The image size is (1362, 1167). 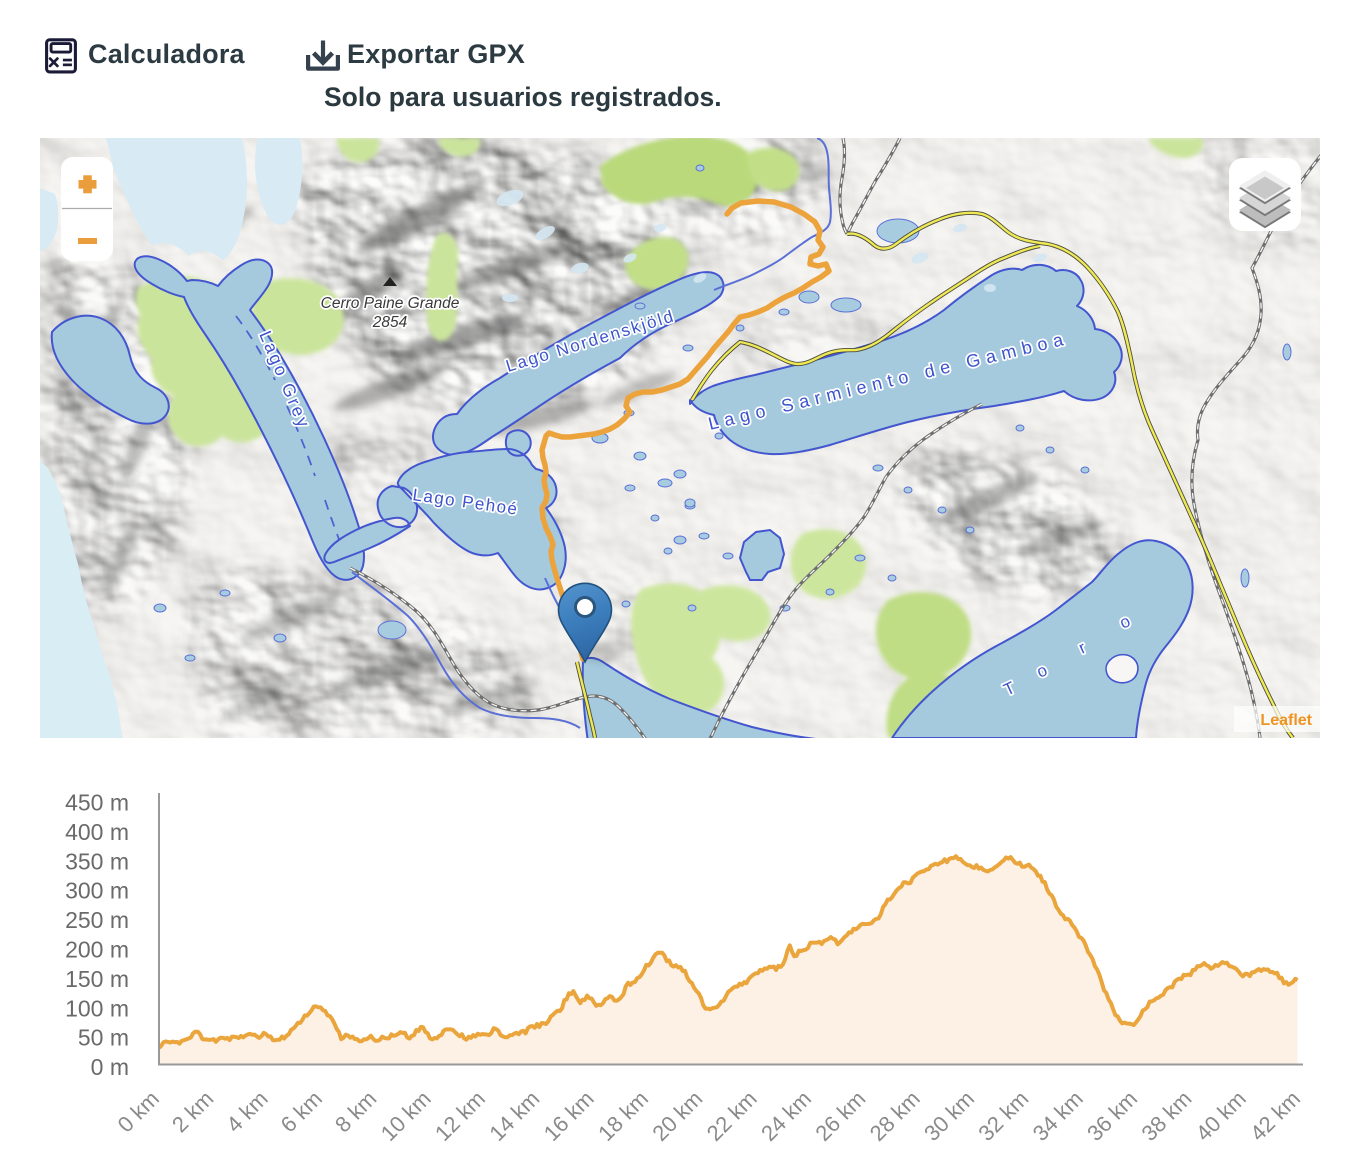 I want to click on svg-text: 36 km, so click(x=1112, y=1116).